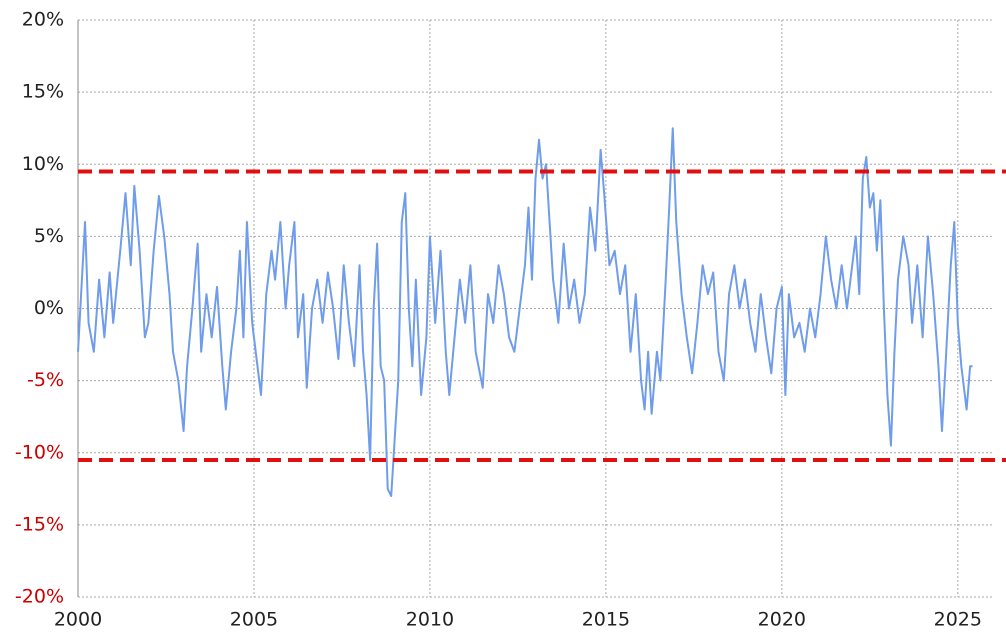 The image size is (1006, 636). What do you see at coordinates (958, 620) in the screenshot?
I see `x-tick-label: 2025` at bounding box center [958, 620].